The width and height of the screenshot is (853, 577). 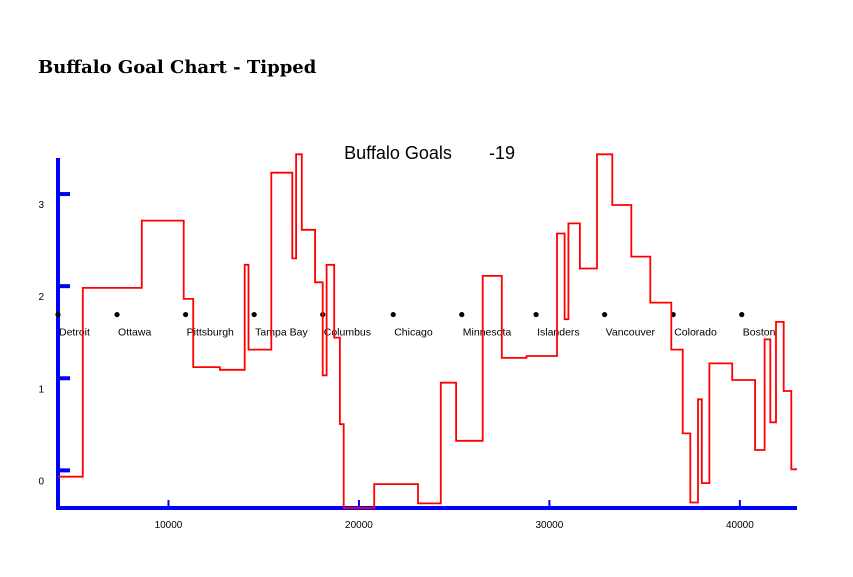 I want to click on y-tick-label: 1, so click(x=41, y=389).